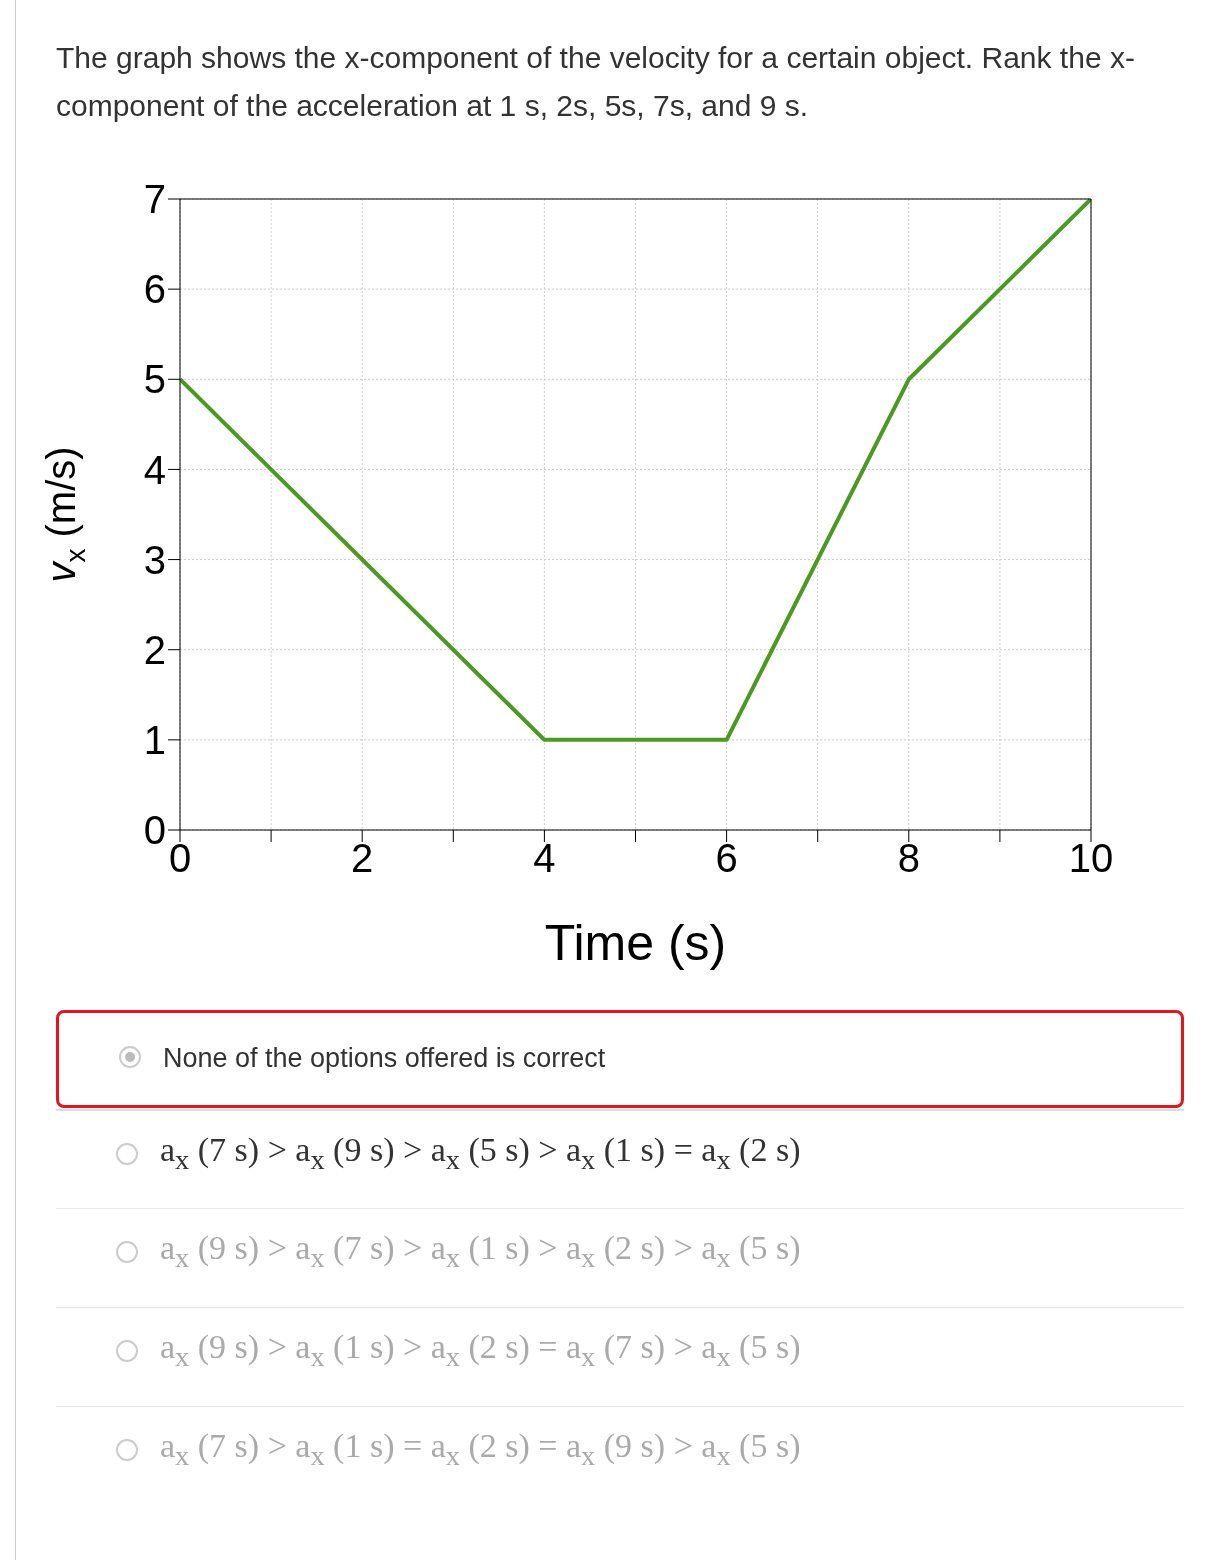  Describe the element at coordinates (544, 858) in the screenshot. I see `x-tick-label: 4` at that location.